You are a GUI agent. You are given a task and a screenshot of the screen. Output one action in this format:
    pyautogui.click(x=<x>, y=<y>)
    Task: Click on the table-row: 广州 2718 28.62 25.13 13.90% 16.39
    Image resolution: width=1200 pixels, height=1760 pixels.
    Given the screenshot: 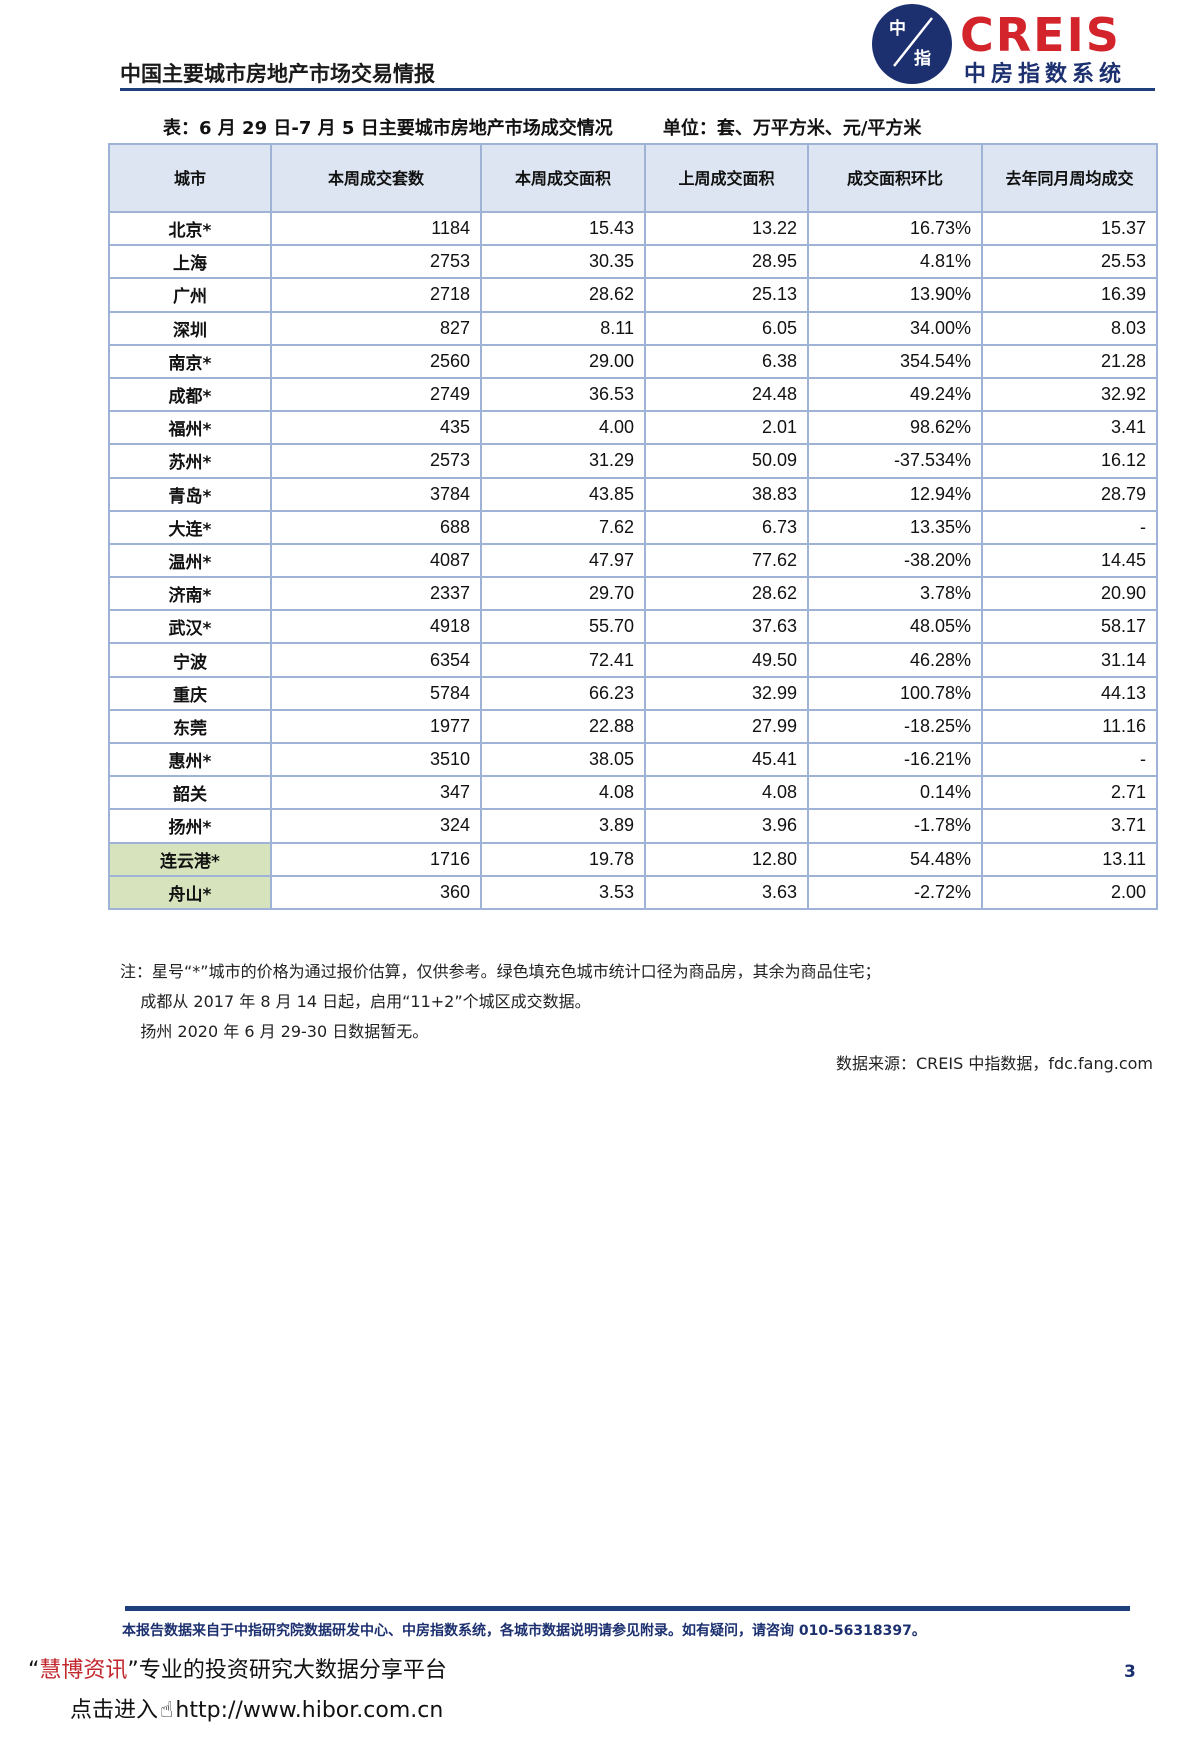 What is the action you would take?
    pyautogui.click(x=633, y=295)
    